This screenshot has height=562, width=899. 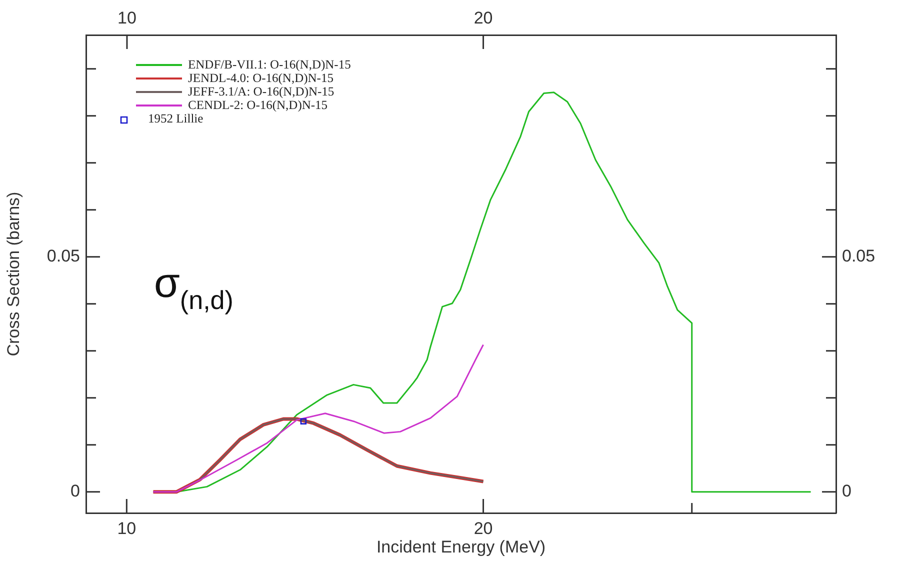 I want to click on legend-label: JENDL-4.0: O-16(N,D)N-15, so click(x=261, y=77).